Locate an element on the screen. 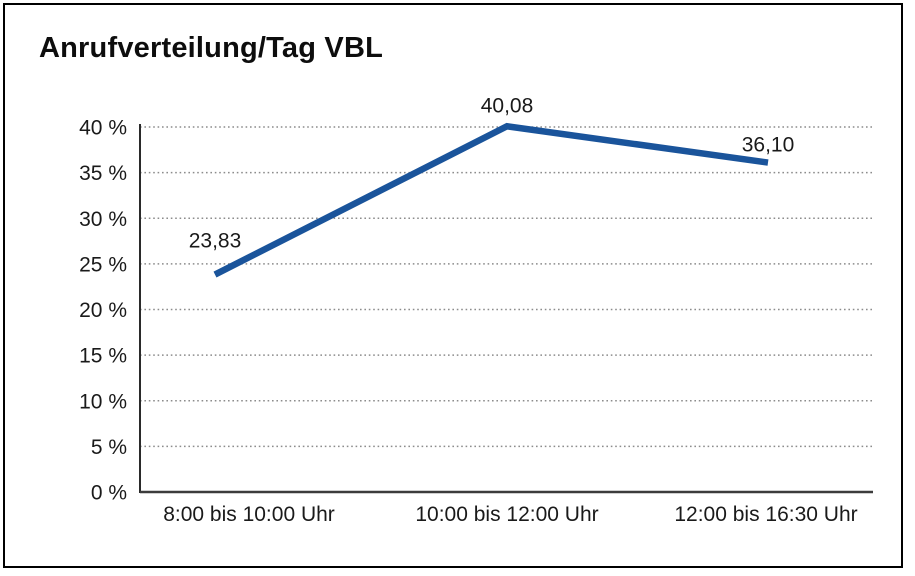 The height and width of the screenshot is (576, 915). y-tick-label: 20 % is located at coordinates (103, 310).